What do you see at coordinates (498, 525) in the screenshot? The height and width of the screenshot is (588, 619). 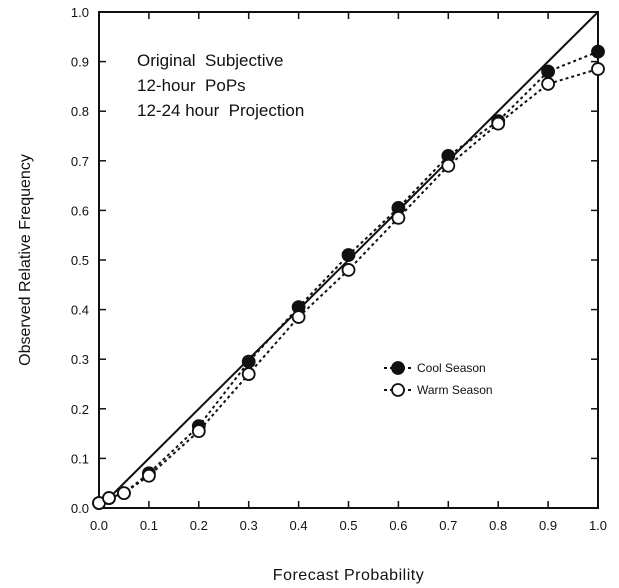 I see `x-tick-label: 0.8` at bounding box center [498, 525].